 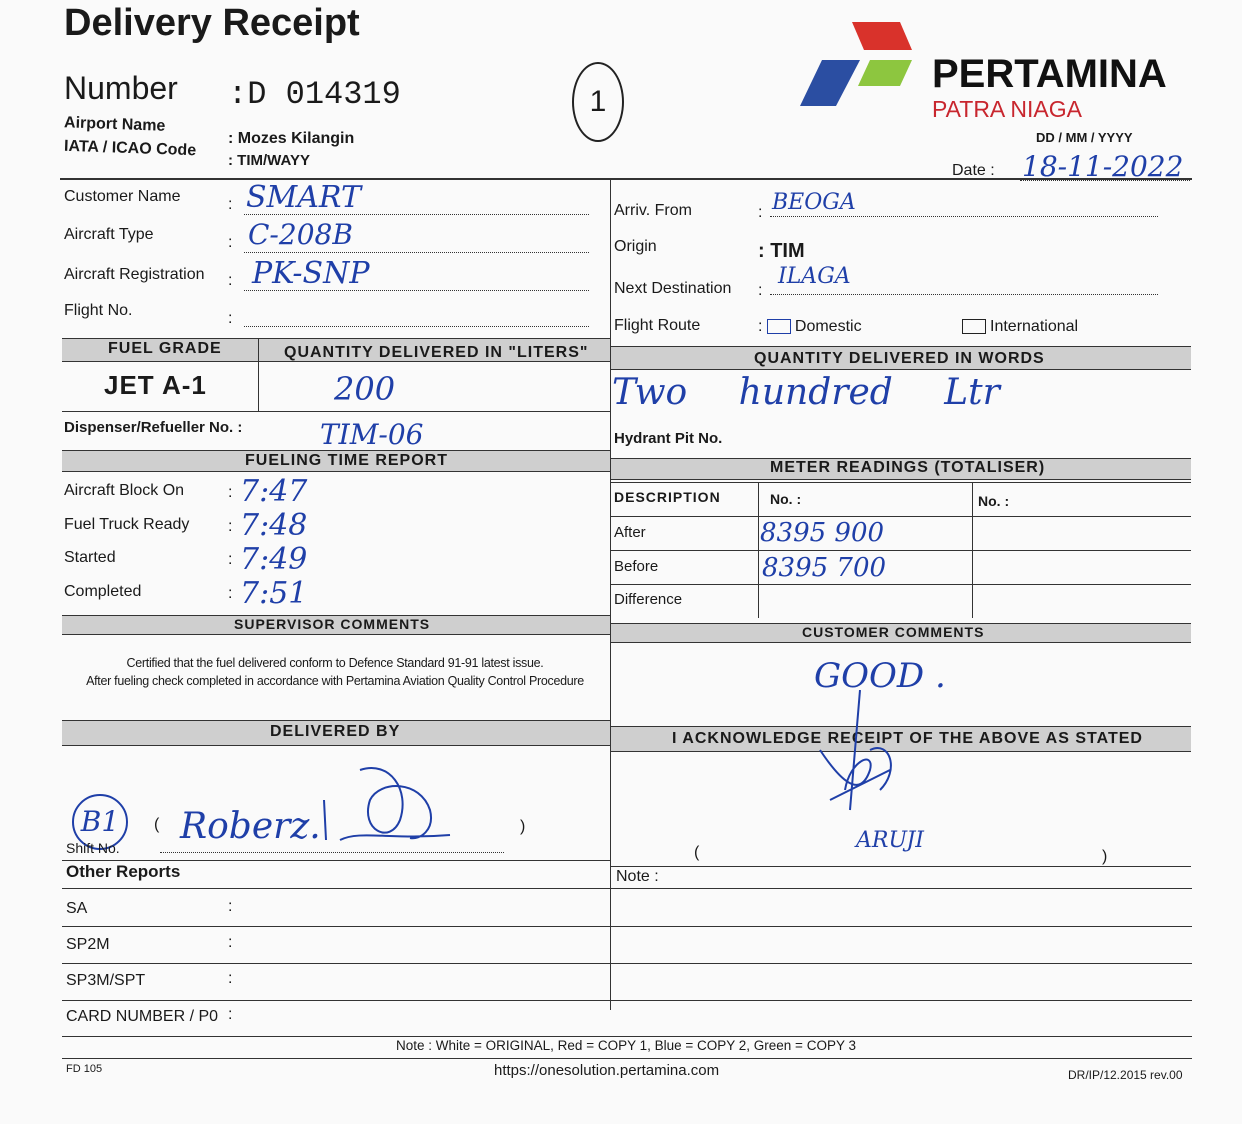 I want to click on shift-number-value: B1, so click(x=100, y=822).